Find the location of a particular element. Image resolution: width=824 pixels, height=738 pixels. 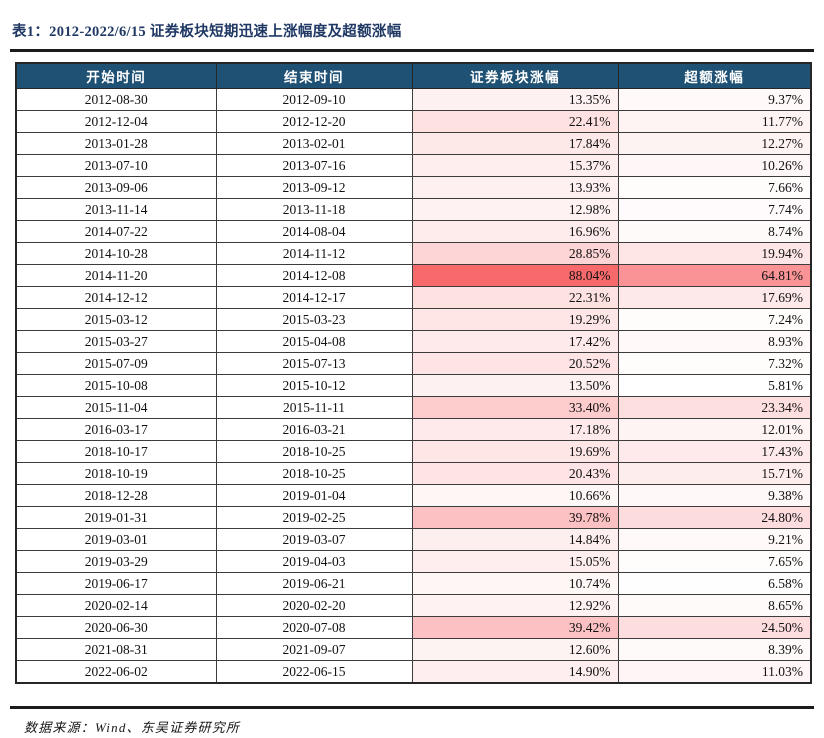

cell-excess-gain: 7.74% is located at coordinates (714, 209).